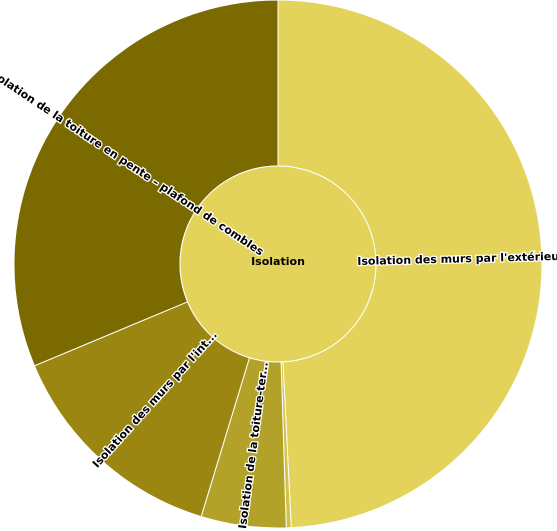  I want to click on center-label: Isolation, so click(278, 261).